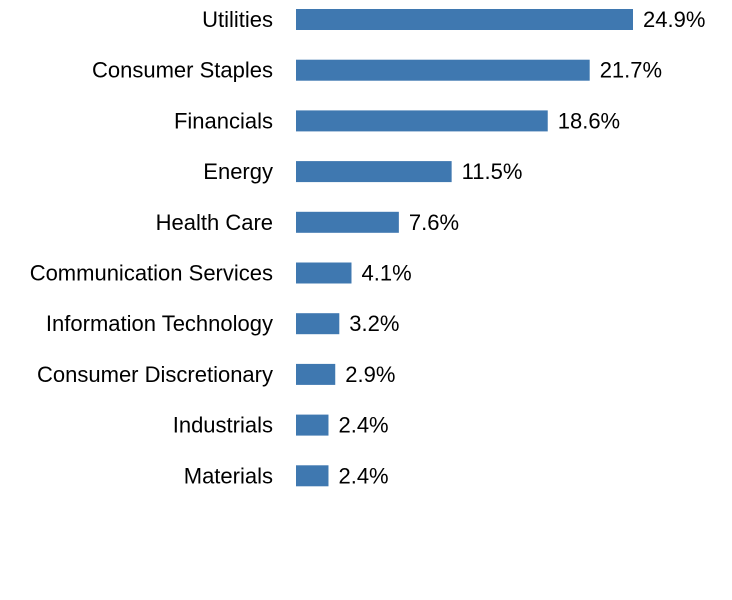 The image size is (732, 600). Describe the element at coordinates (159, 323) in the screenshot. I see `category-label-information-technology: Information Technology` at that location.